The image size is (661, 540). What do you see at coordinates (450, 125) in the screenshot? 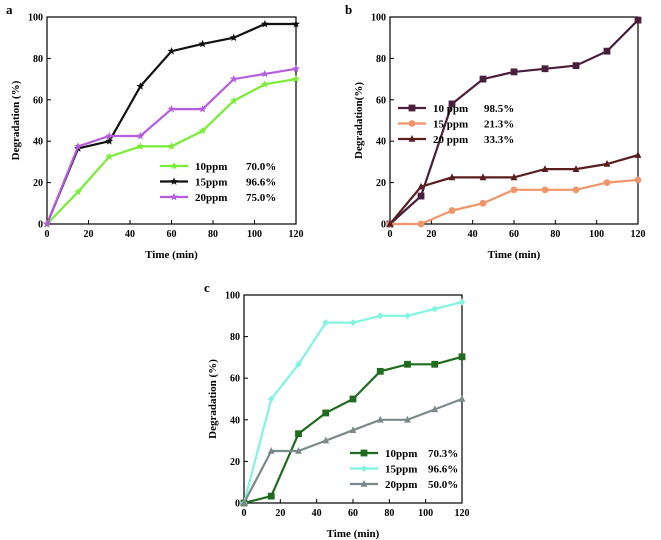
I see `legend-name: 15 ppm` at bounding box center [450, 125].